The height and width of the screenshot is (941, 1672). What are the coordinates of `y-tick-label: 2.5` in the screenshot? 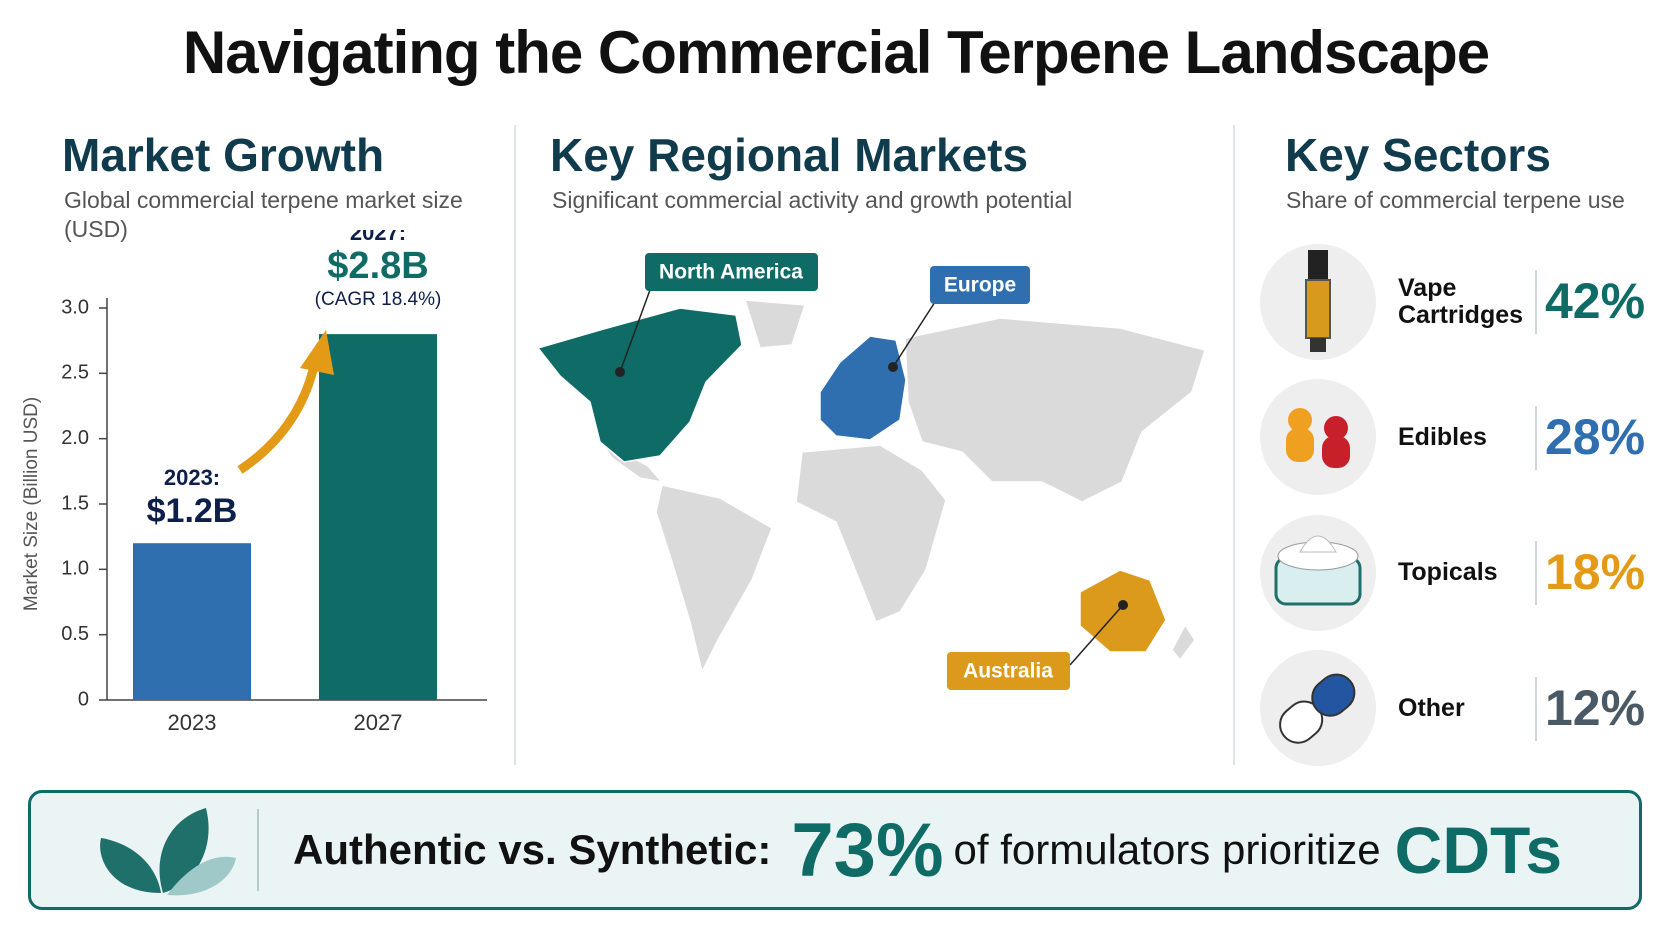 It's located at (75, 373).